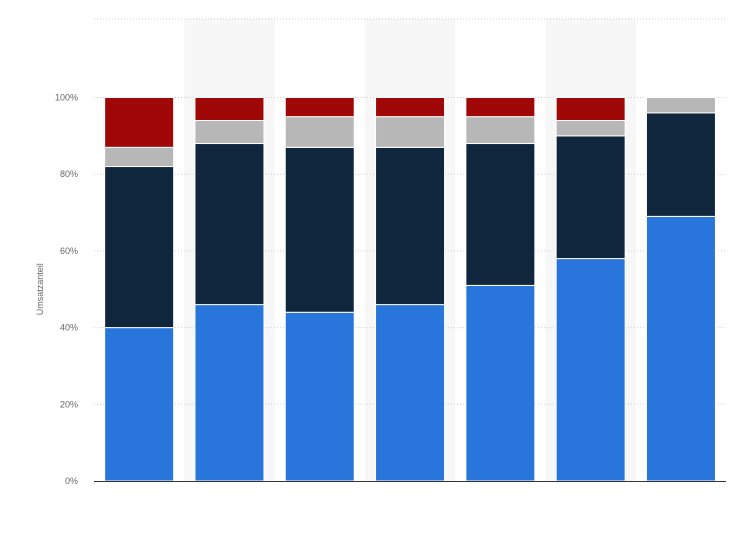 This screenshot has height=560, width=754. Describe the element at coordinates (500, 107) in the screenshot. I see `bar-segment-s3-c4` at that location.